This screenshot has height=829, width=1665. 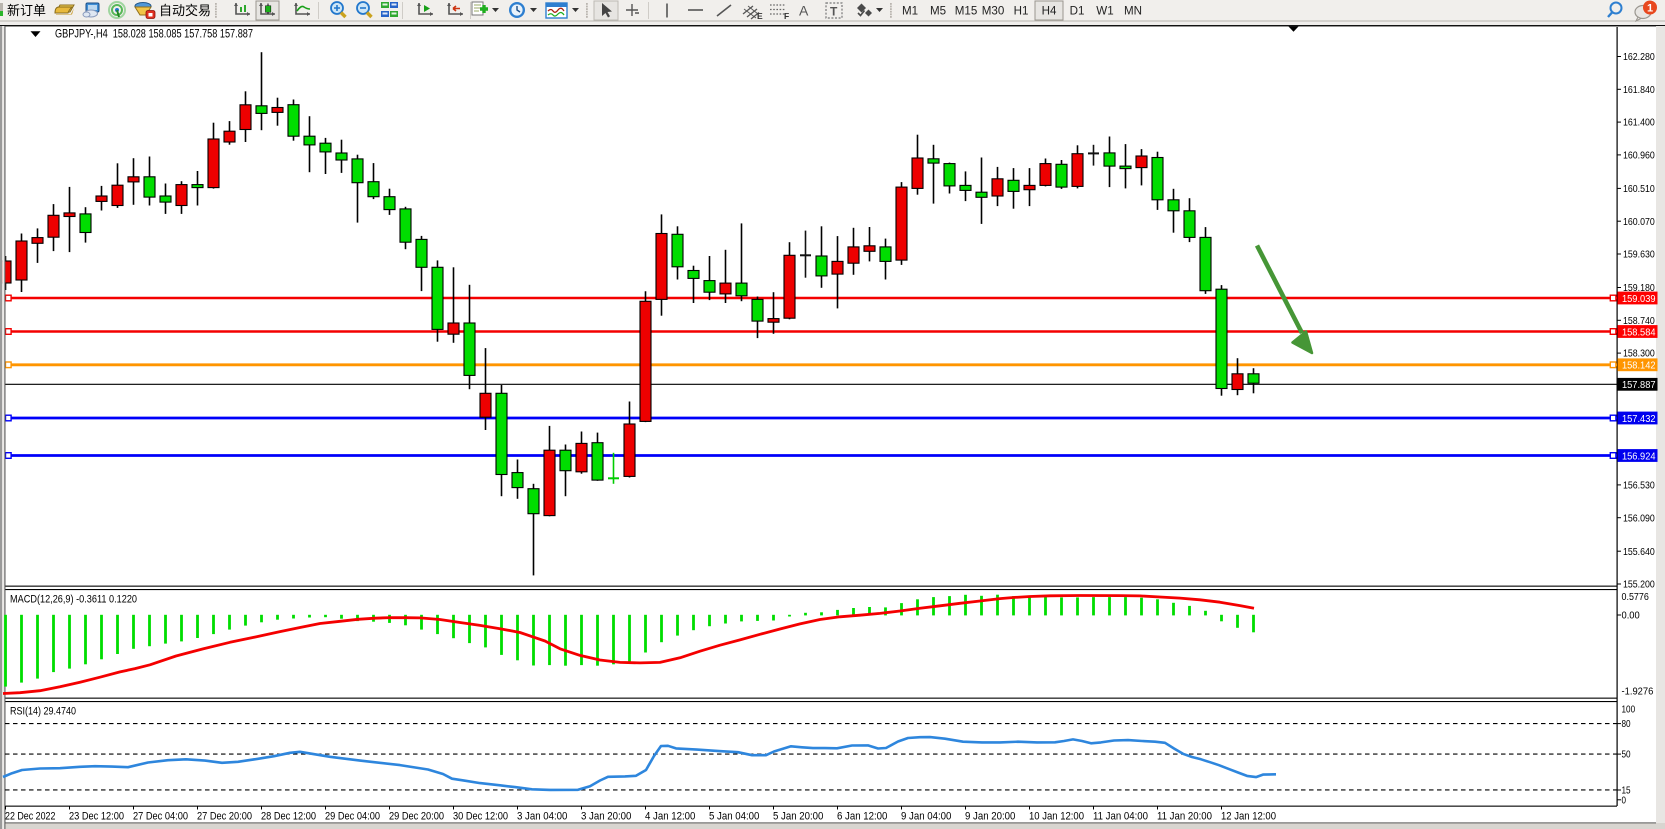 What do you see at coordinates (1639, 321) in the screenshot?
I see `svg-text: 158.740` at bounding box center [1639, 321].